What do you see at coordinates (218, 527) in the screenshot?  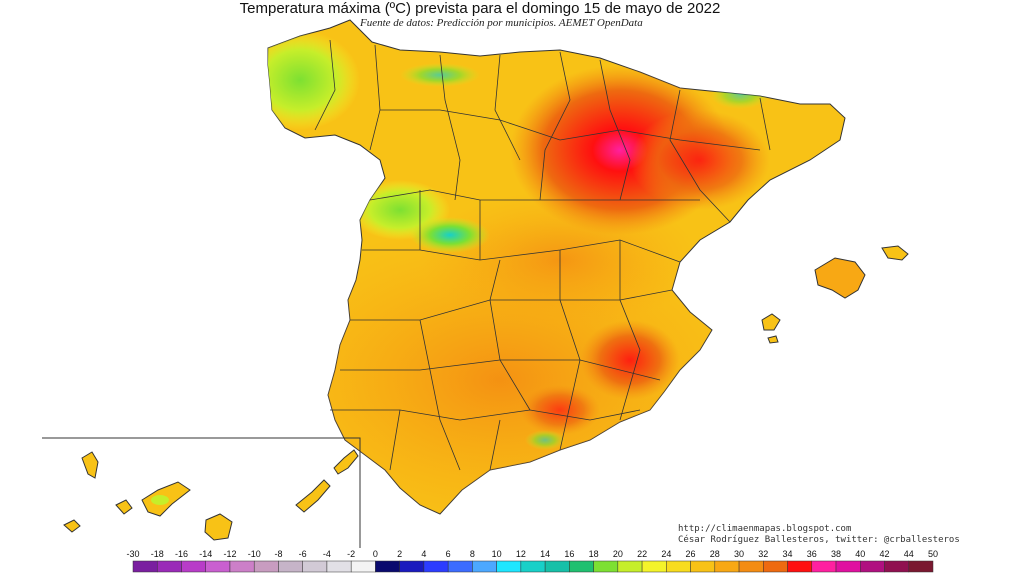 I see `gran-canaria-island` at bounding box center [218, 527].